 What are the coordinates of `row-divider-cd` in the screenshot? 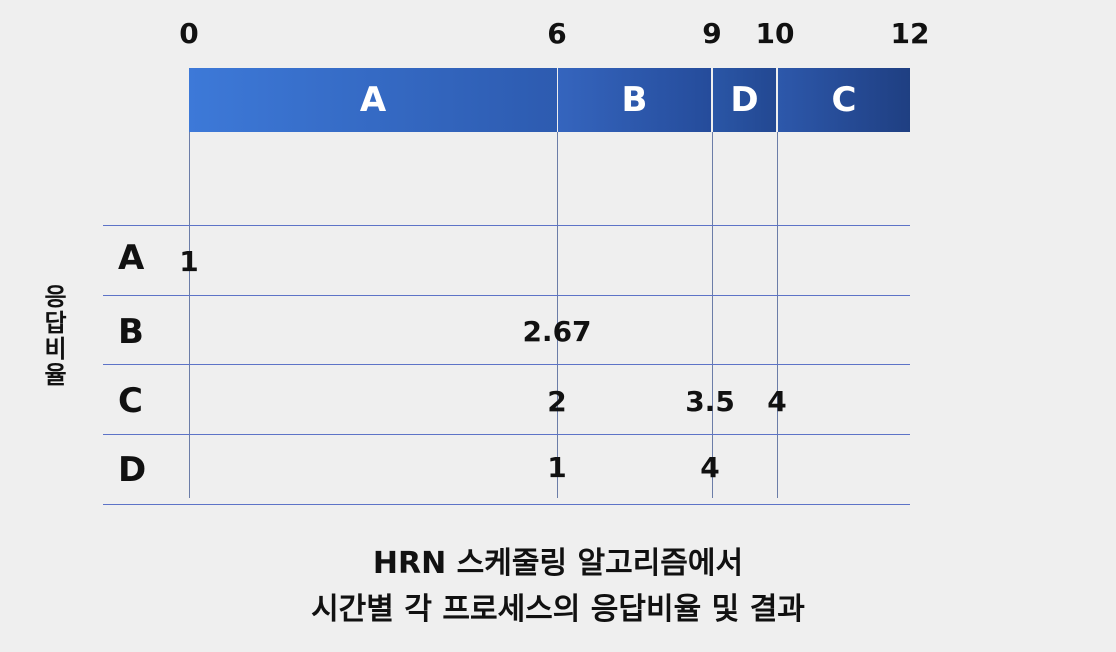 It's located at (506, 434).